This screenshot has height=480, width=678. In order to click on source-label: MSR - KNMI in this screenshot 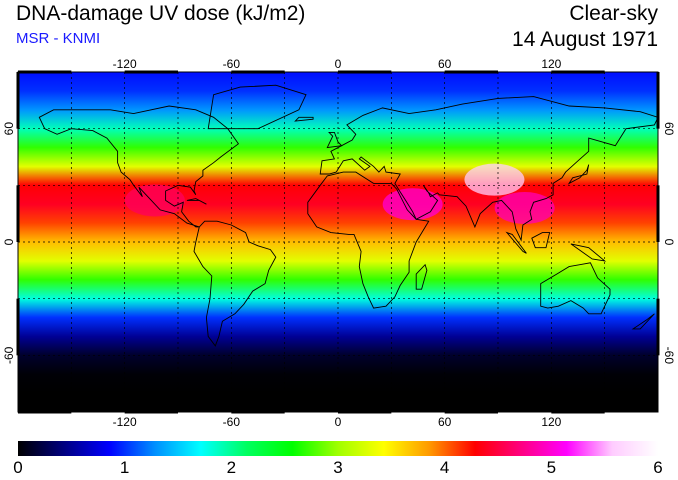, I will do `click(58, 38)`.